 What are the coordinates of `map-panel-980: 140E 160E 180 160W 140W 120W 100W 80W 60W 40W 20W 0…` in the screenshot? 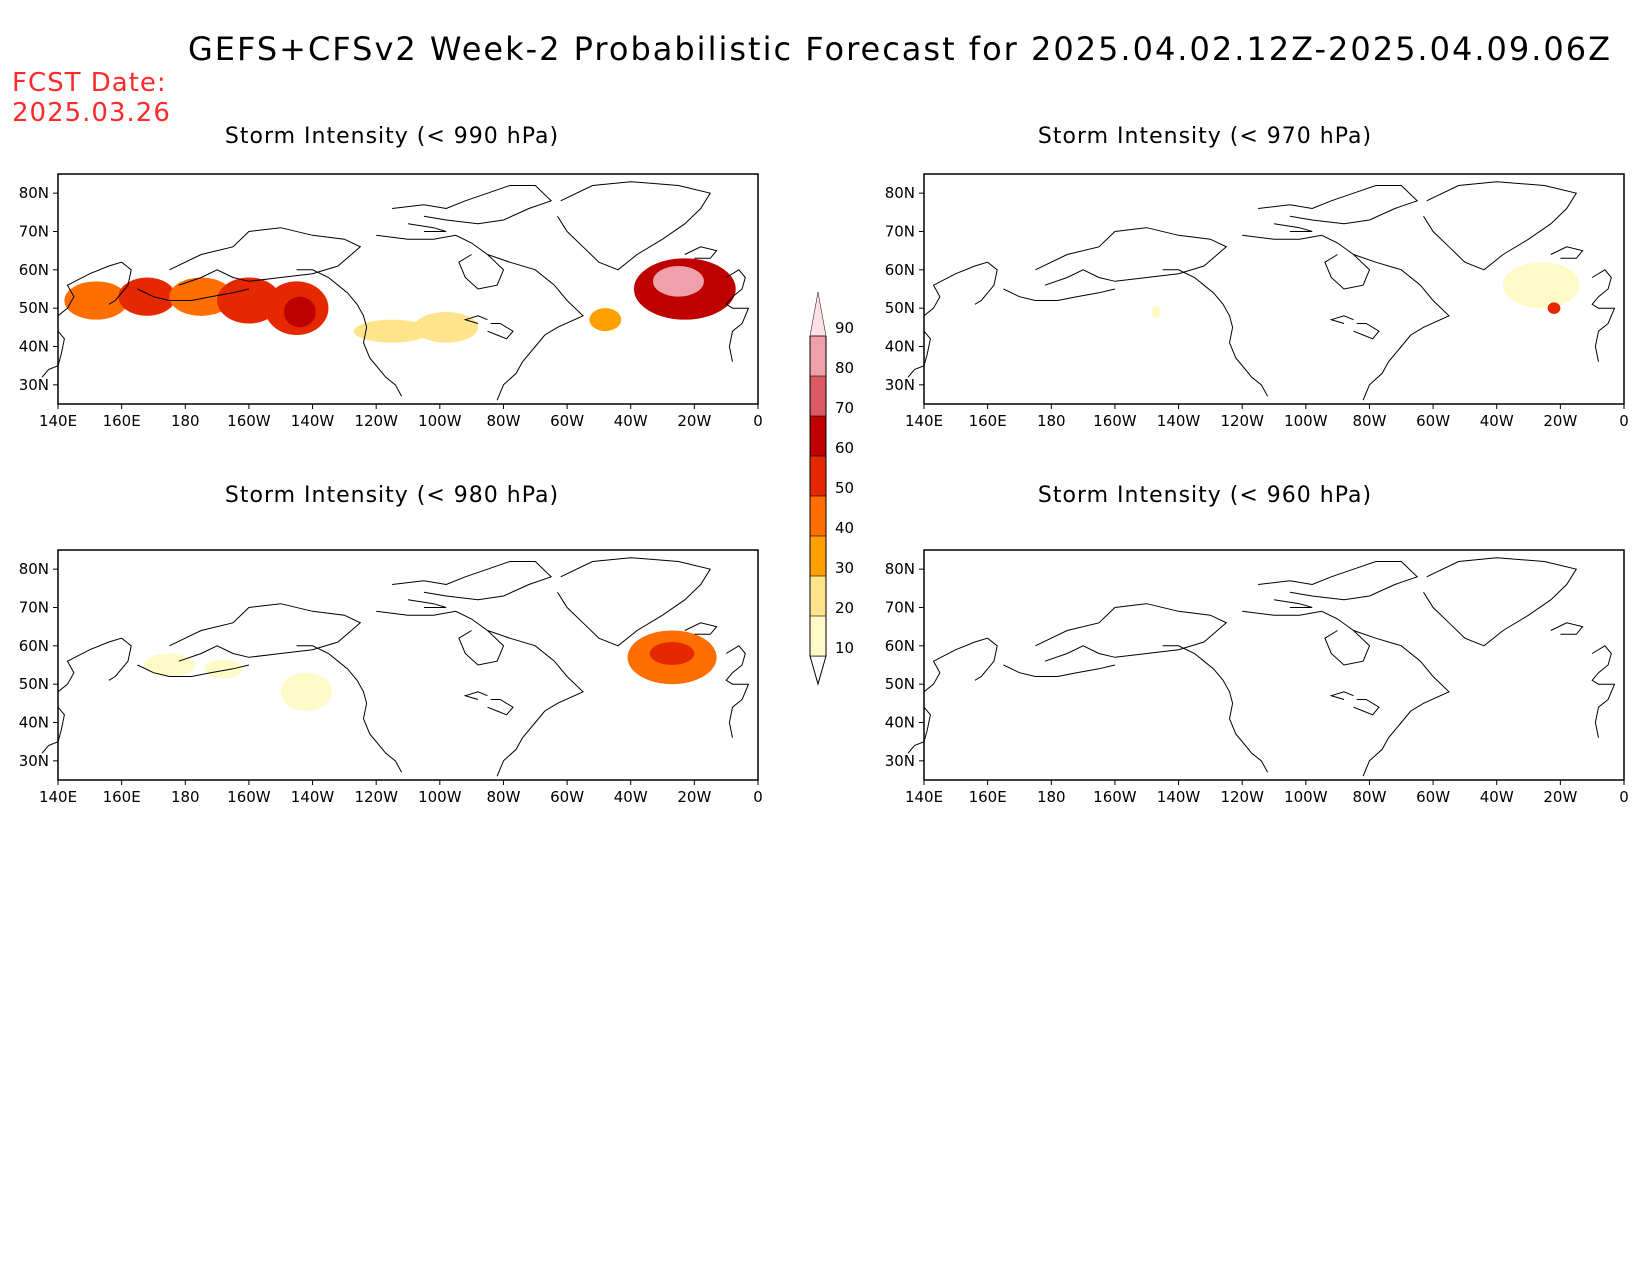 It's located at (391, 677).